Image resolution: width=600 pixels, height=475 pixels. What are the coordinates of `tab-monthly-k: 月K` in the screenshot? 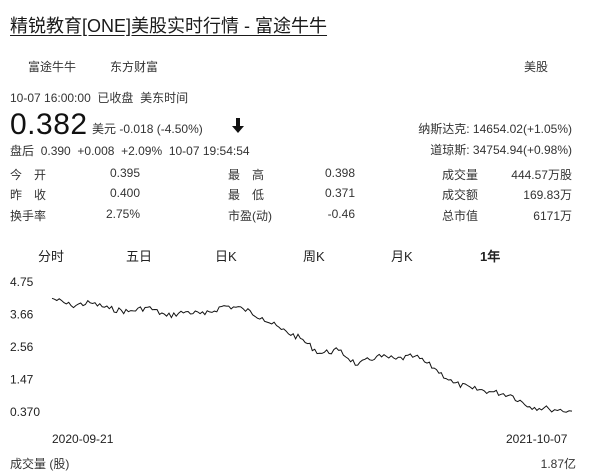 It's located at (402, 256).